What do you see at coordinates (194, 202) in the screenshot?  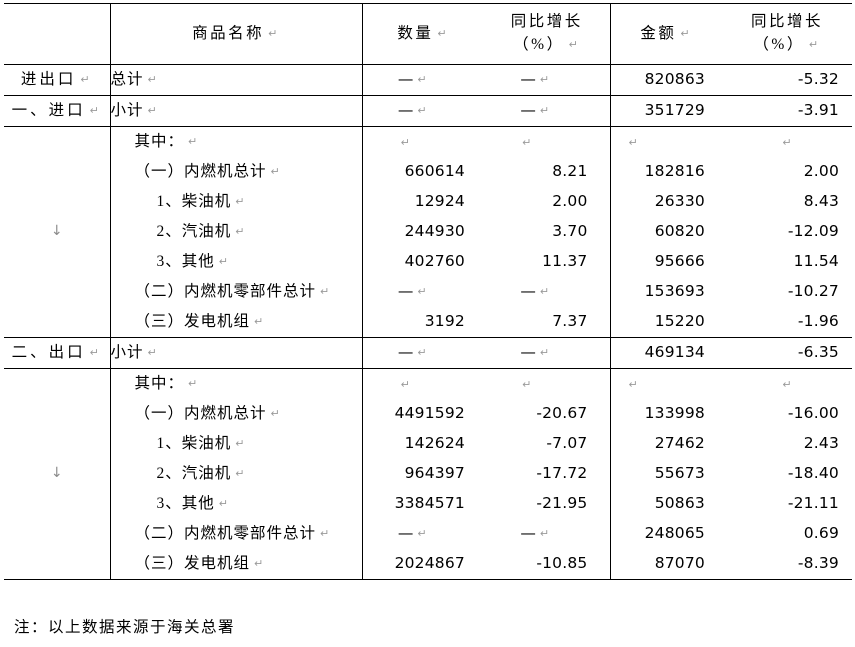 I see `row-product-name-text: 1、柴油机` at bounding box center [194, 202].